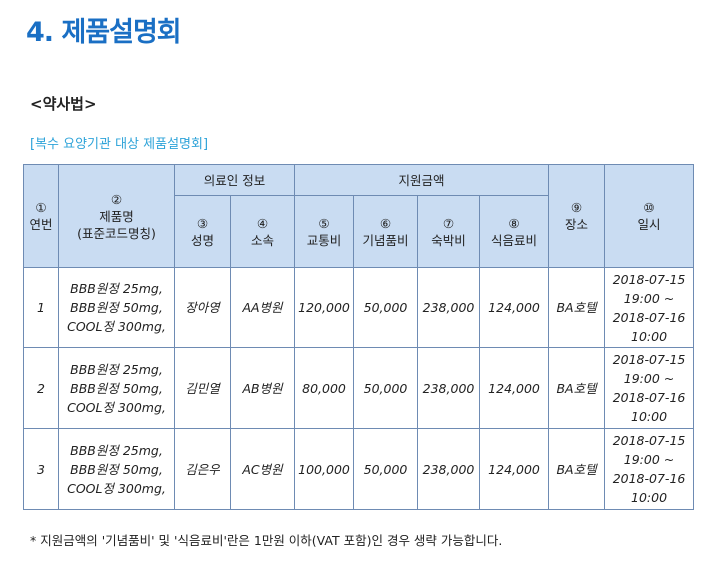  I want to click on cell-name: 김민열, so click(202, 388).